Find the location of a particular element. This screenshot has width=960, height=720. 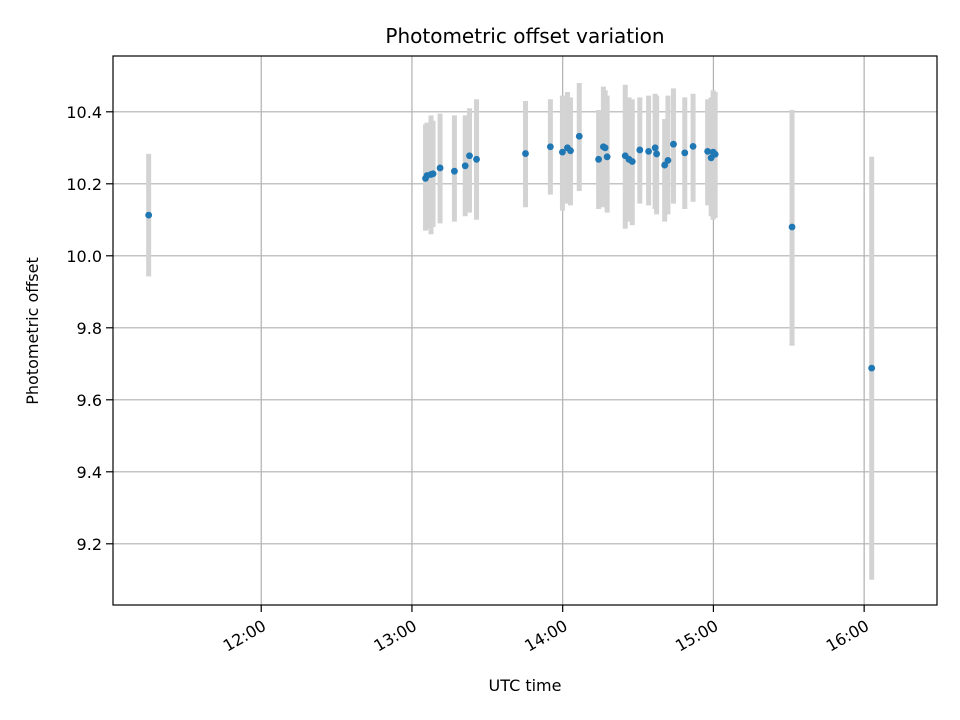

y-tick-label: 10.0 is located at coordinates (84, 256).